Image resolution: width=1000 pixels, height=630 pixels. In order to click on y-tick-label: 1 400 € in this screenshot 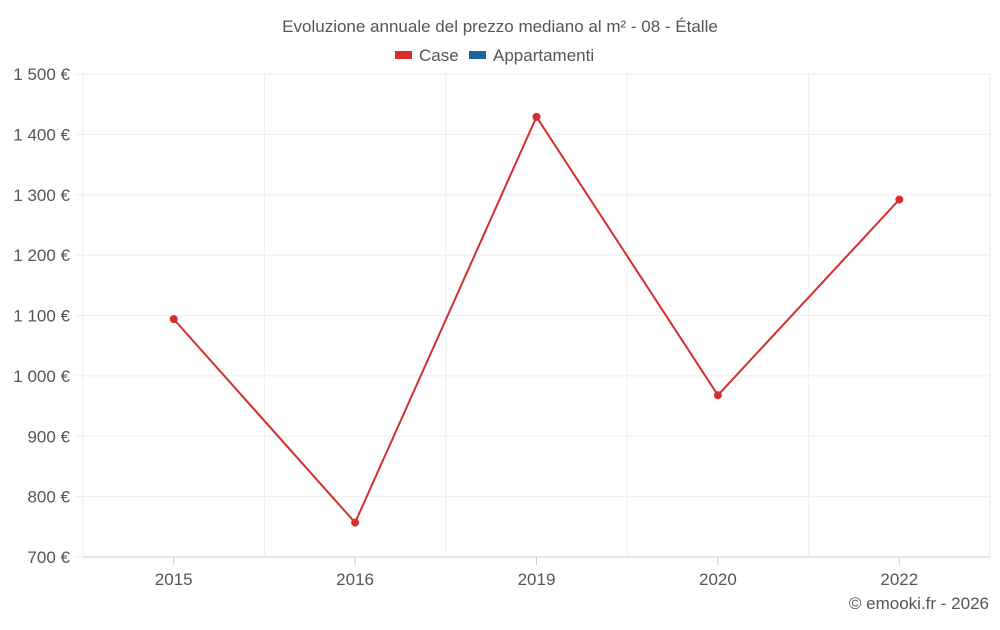, I will do `click(41, 134)`.